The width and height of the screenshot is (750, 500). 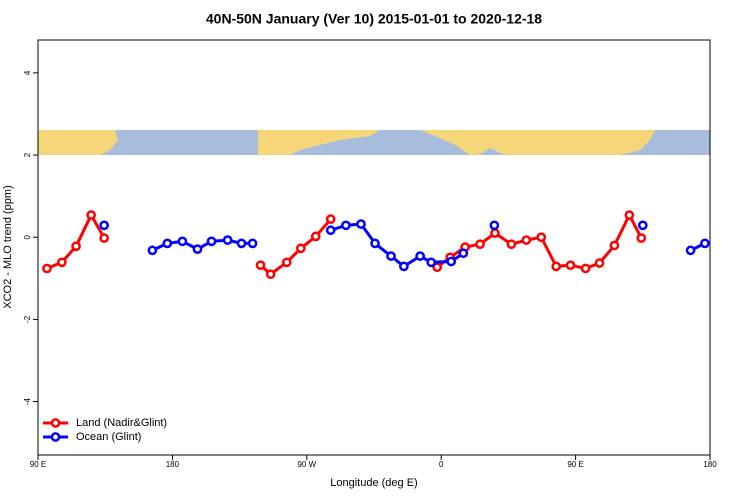 What do you see at coordinates (27, 154) in the screenshot?
I see `y-tick-label: 2` at bounding box center [27, 154].